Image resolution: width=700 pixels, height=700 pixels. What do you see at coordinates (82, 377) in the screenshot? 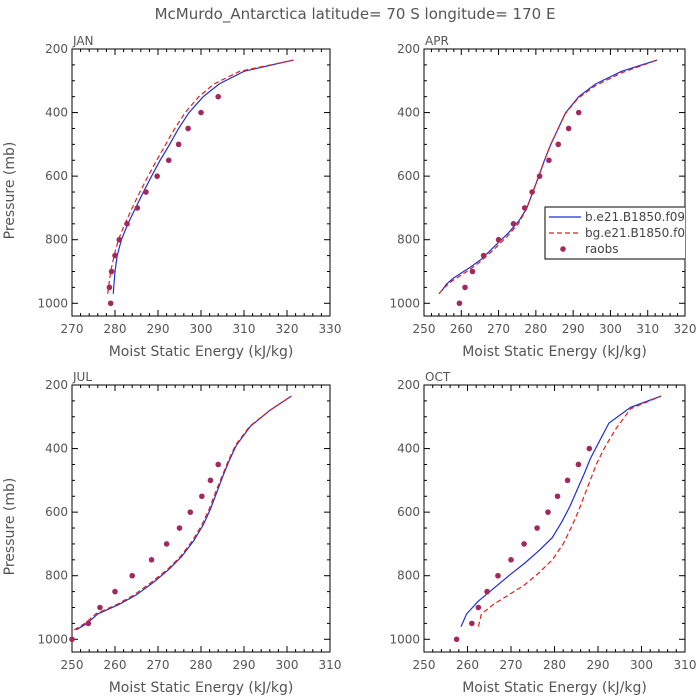
I see `panel-label: JUL` at bounding box center [82, 377].